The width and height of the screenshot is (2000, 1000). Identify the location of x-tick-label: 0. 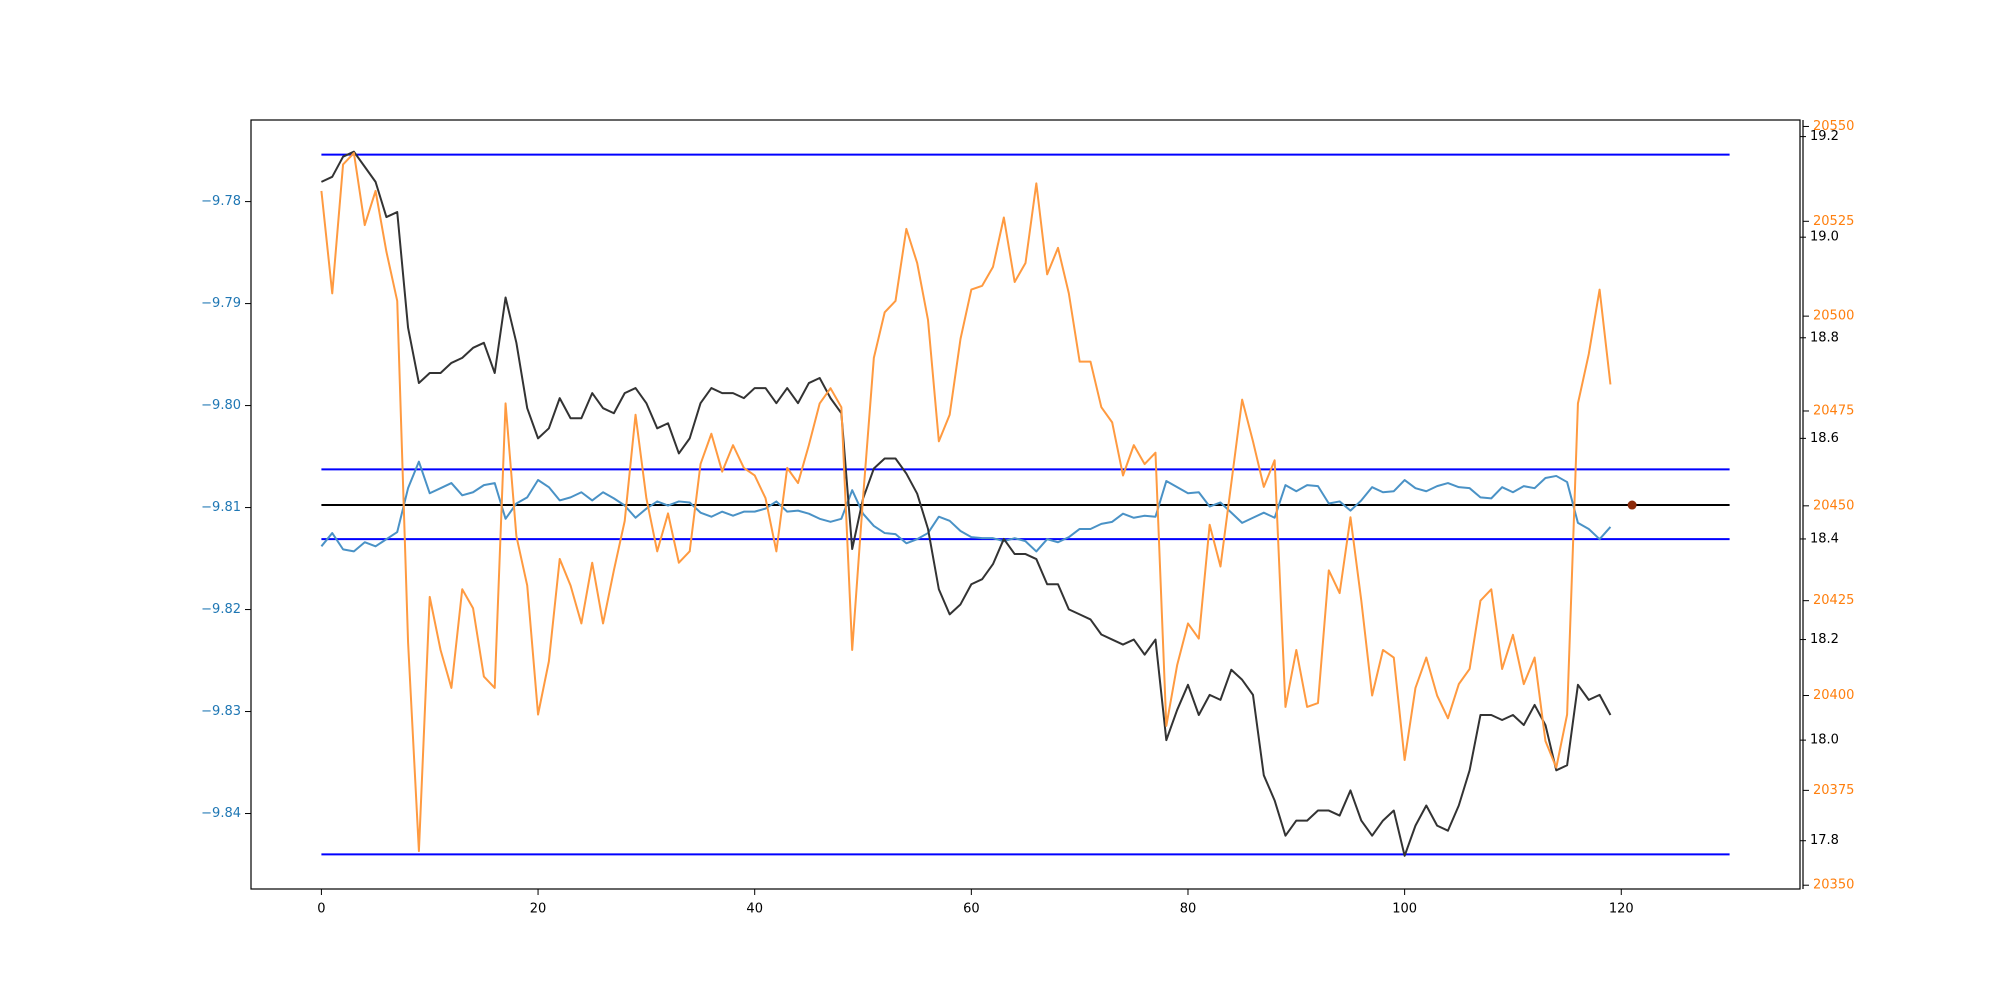
(321, 909).